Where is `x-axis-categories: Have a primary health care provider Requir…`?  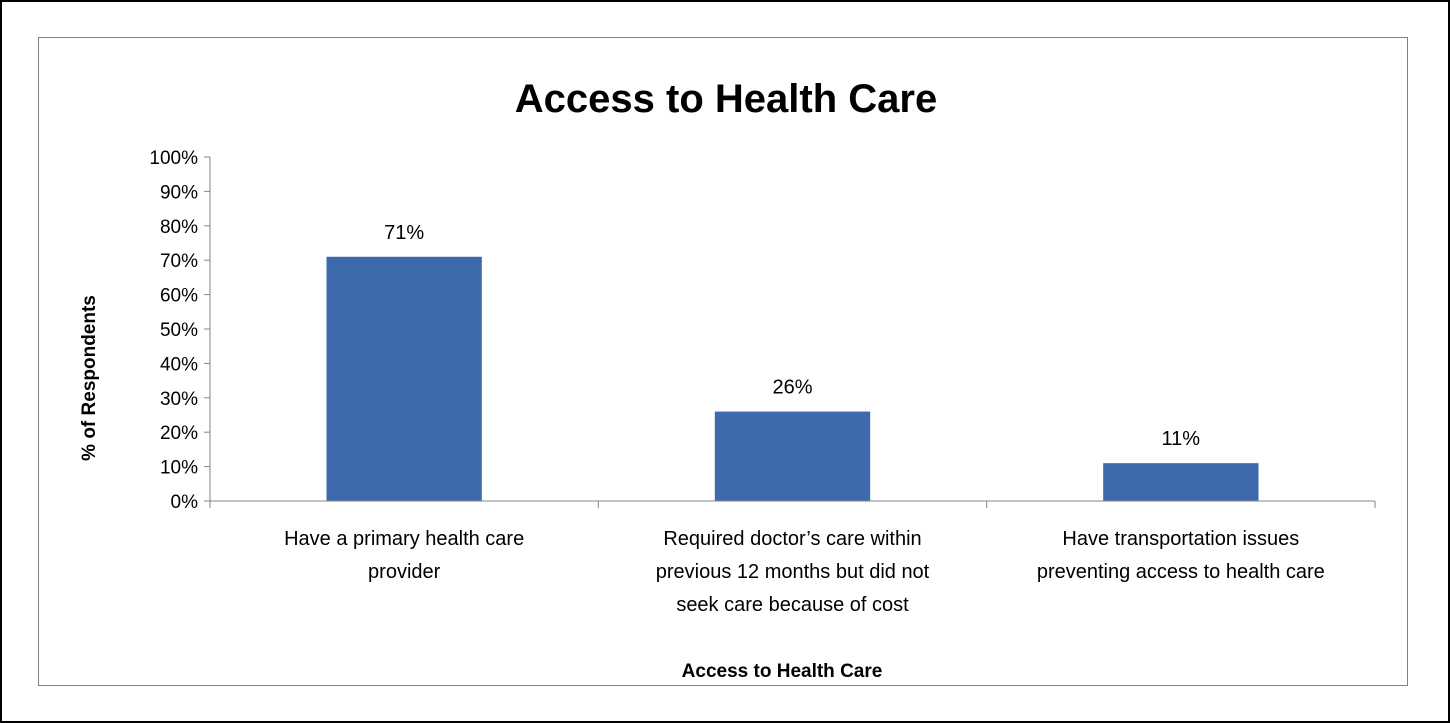 x-axis-categories: Have a primary health care provider Requir… is located at coordinates (792, 558).